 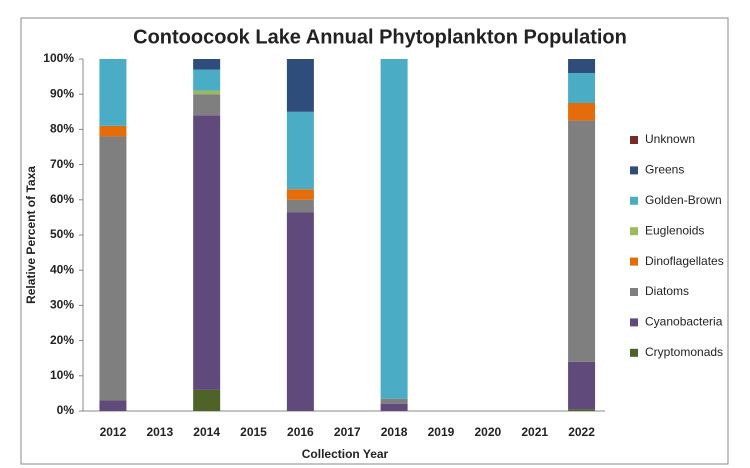 What do you see at coordinates (394, 432) in the screenshot?
I see `x-tick-label: 2018` at bounding box center [394, 432].